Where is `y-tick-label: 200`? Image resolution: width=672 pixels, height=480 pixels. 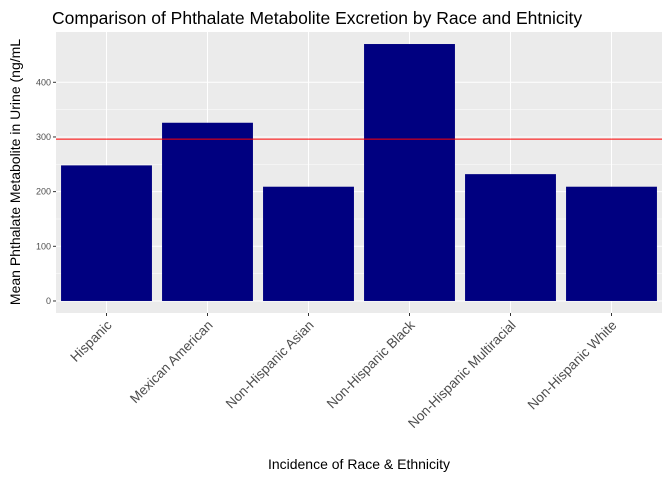 y-tick-label: 200 is located at coordinates (43, 192).